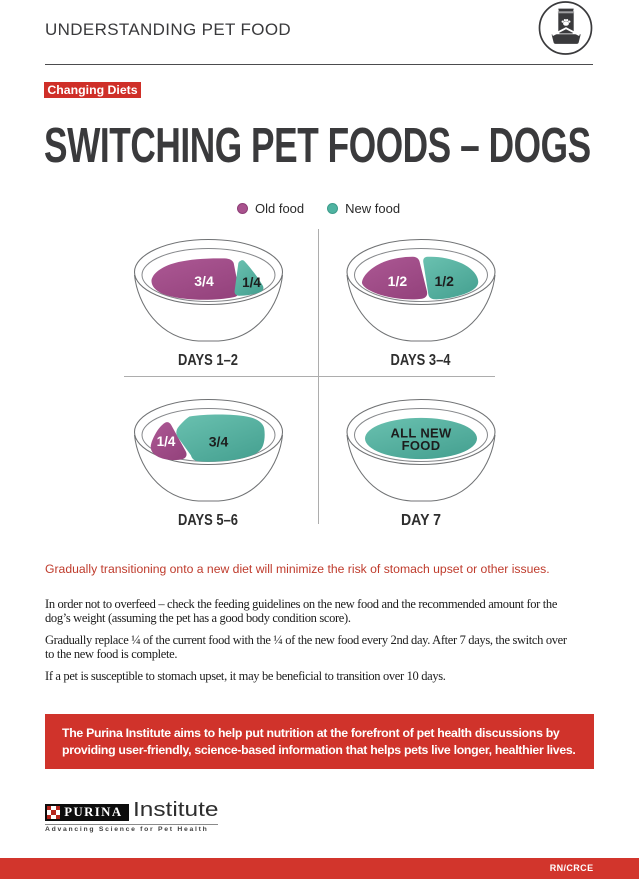 The image size is (639, 879). Describe the element at coordinates (421, 520) in the screenshot. I see `svg-text: DAY 7` at that location.